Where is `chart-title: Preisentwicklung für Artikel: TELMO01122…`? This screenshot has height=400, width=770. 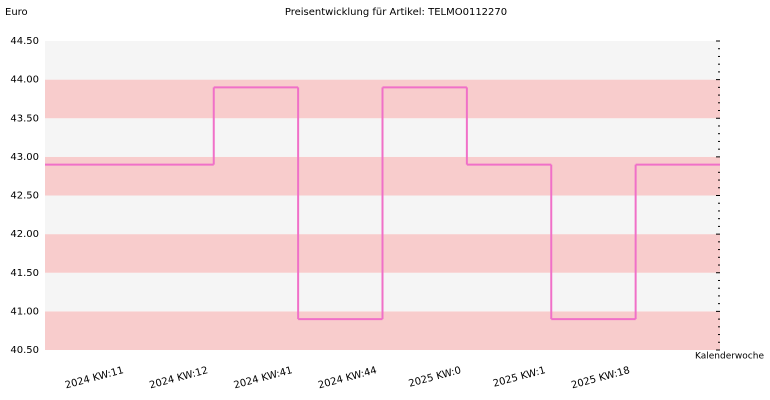 chart-title: Preisentwicklung für Artikel: TELMO01122… is located at coordinates (396, 12).